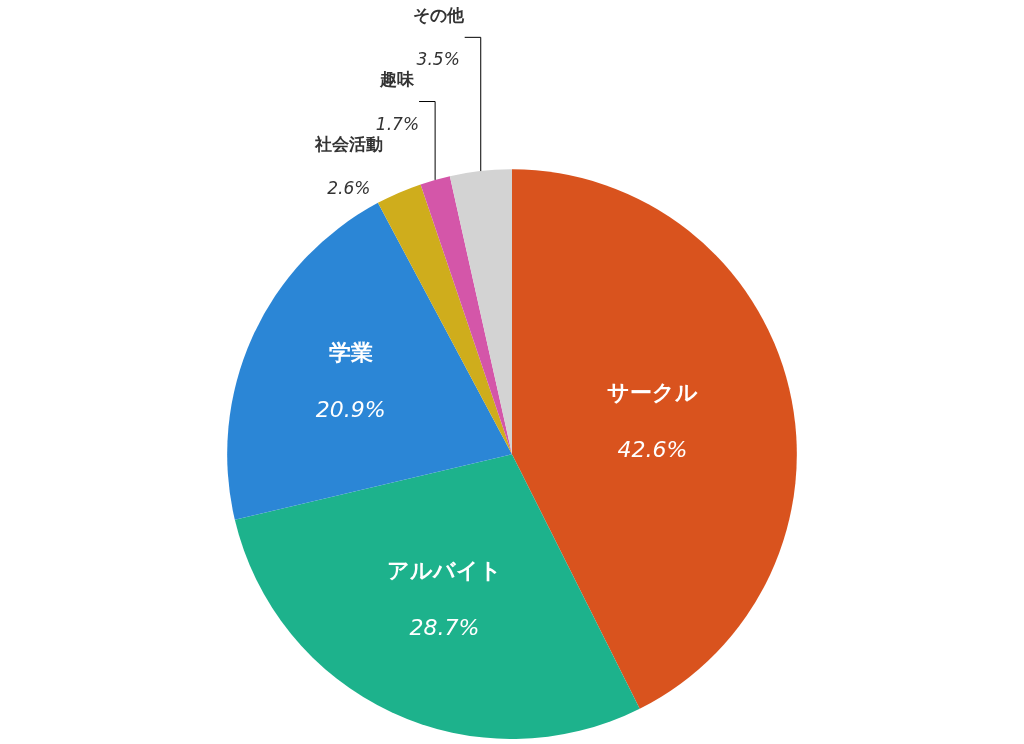 The image size is (1024, 744). I want to click on slice-label: その他, so click(438, 15).